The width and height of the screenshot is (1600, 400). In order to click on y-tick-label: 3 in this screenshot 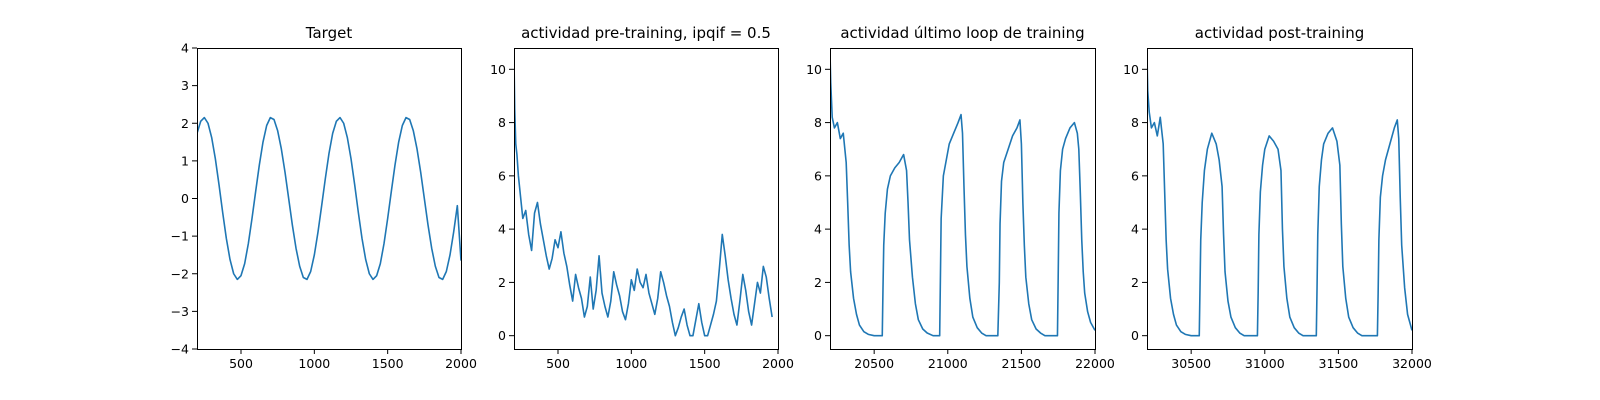, I will do `click(185, 85)`.